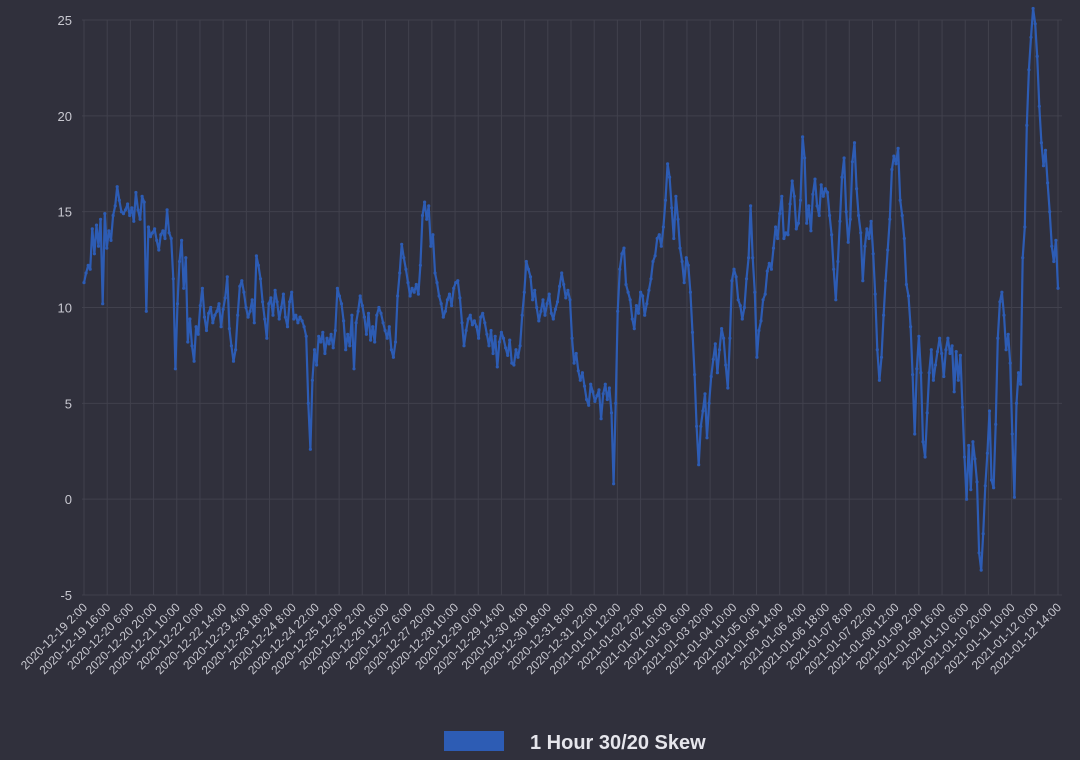  I want to click on legend: 1 Hour 30/20 Skew, so click(575, 742).